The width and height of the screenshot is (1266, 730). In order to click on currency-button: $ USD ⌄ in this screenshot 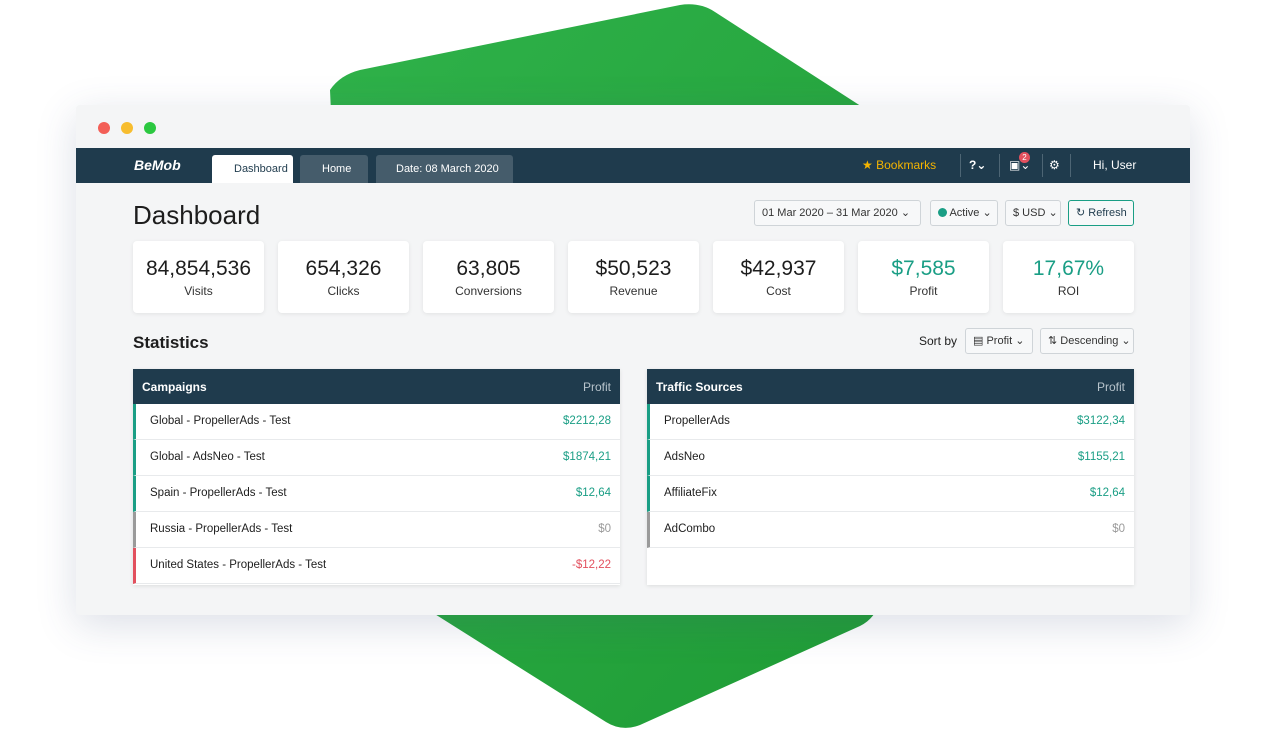, I will do `click(1033, 213)`.